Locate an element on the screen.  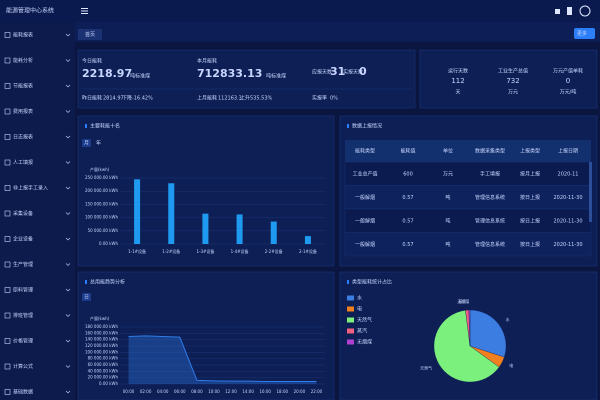
x-tick-label: 1-1#设备 is located at coordinates (137, 251).